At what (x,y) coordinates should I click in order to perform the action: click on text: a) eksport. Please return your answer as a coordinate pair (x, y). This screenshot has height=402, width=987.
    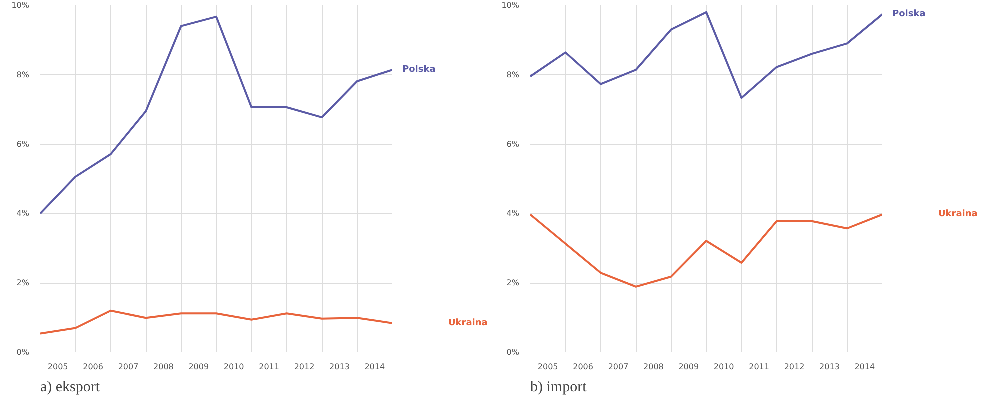
    Looking at the image, I should click on (70, 388).